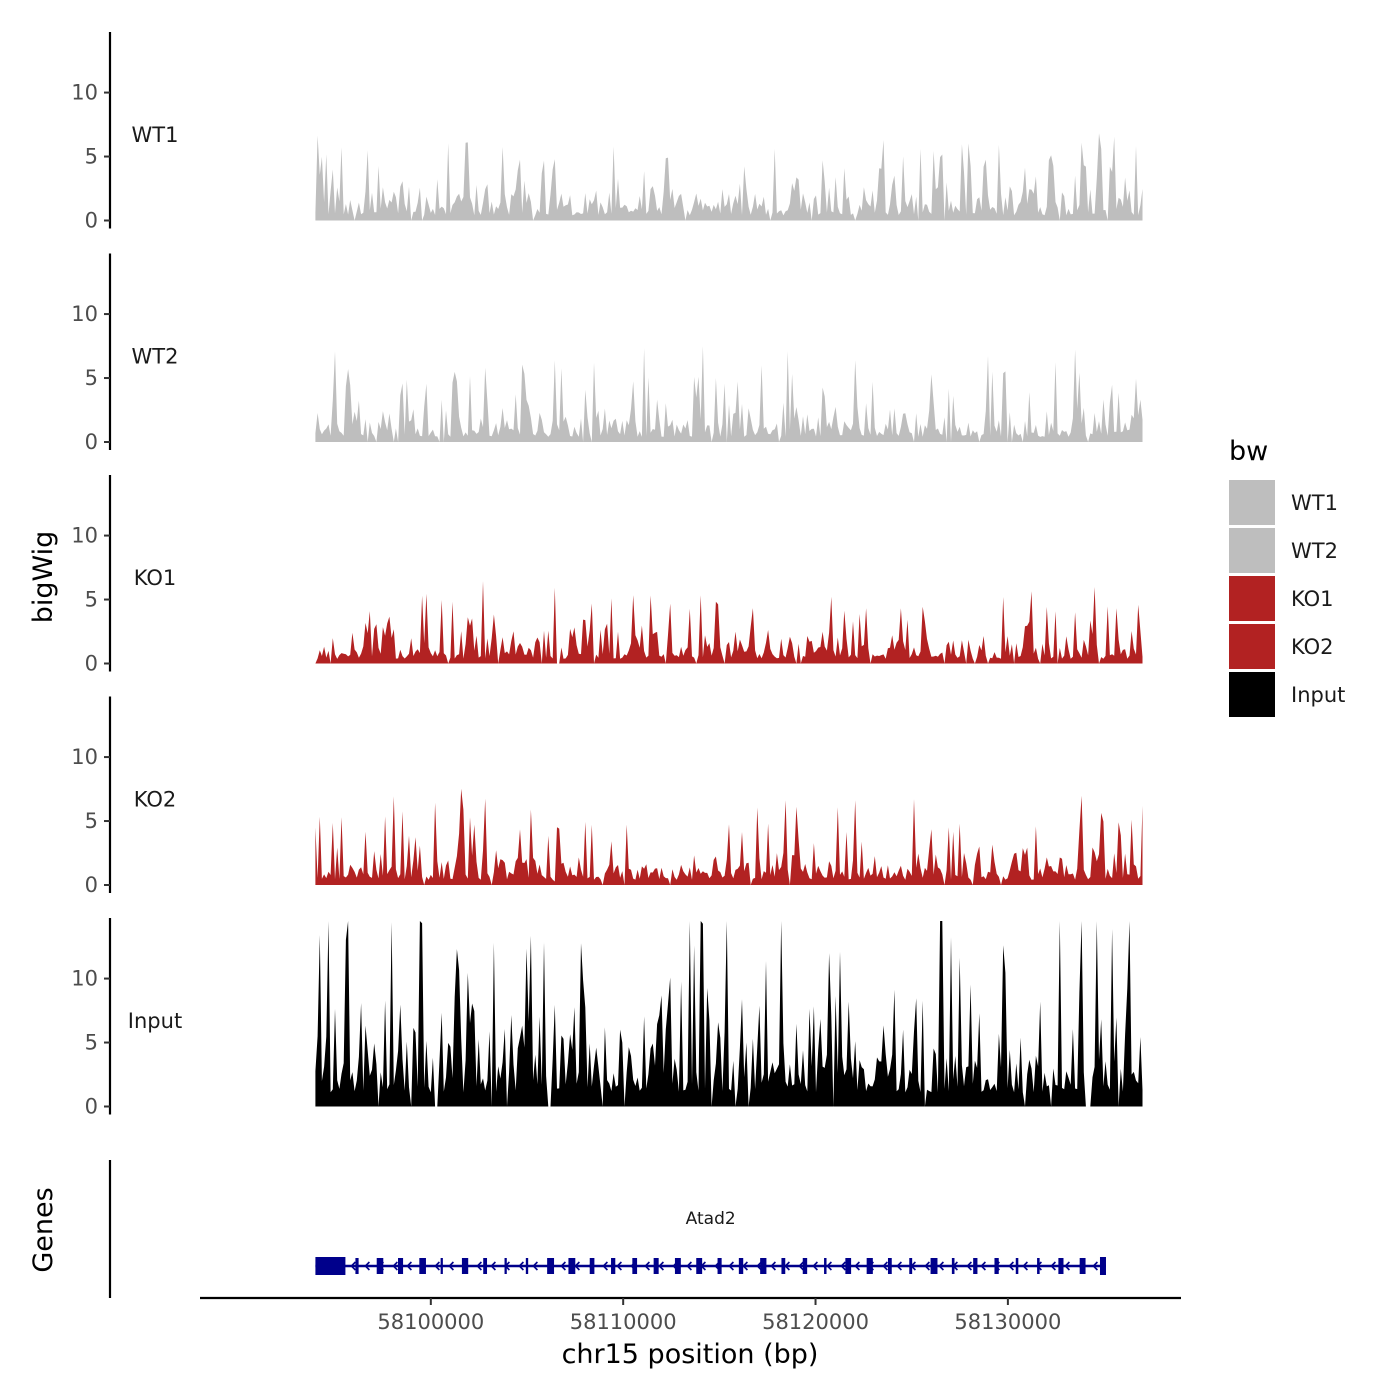  What do you see at coordinates (430, 1322) in the screenshot?
I see `x-tick-label: 58100000` at bounding box center [430, 1322].